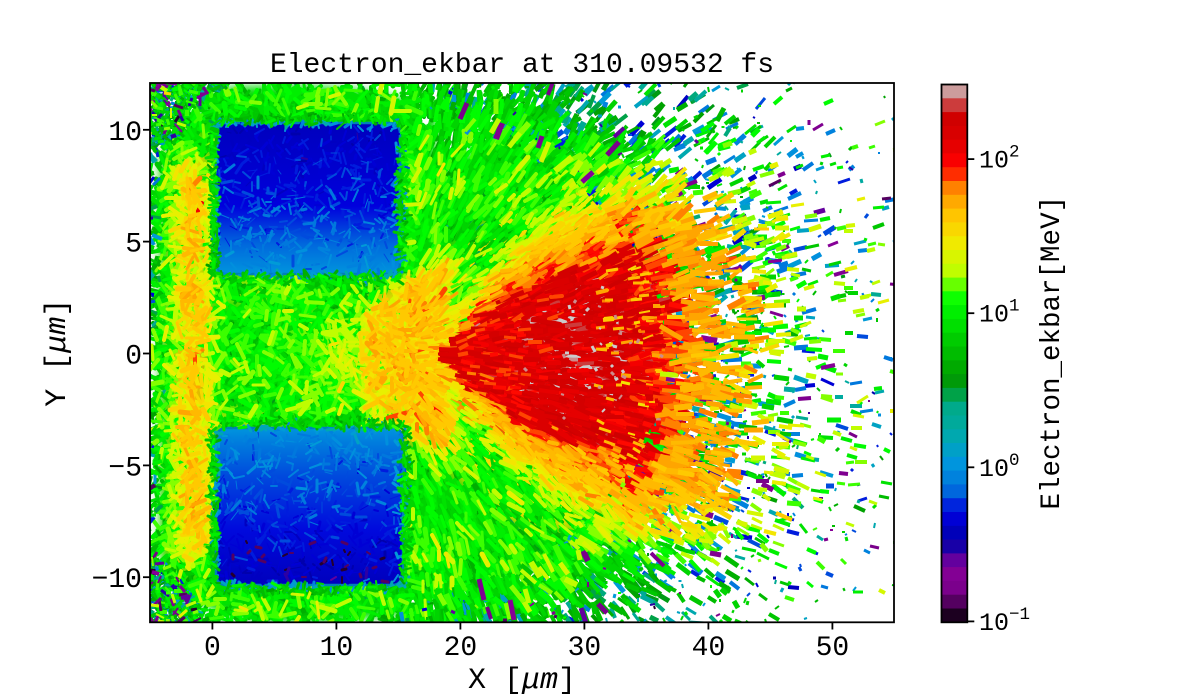 The image size is (1200, 700). Describe the element at coordinates (833, 648) in the screenshot. I see `svg-text: 50` at that location.